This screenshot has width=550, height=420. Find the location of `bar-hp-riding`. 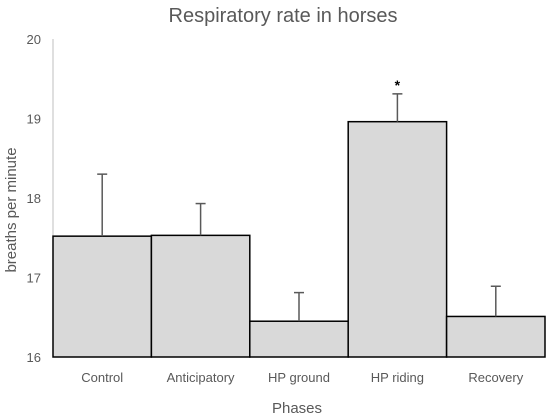

bar-hp-riding is located at coordinates (397, 239).